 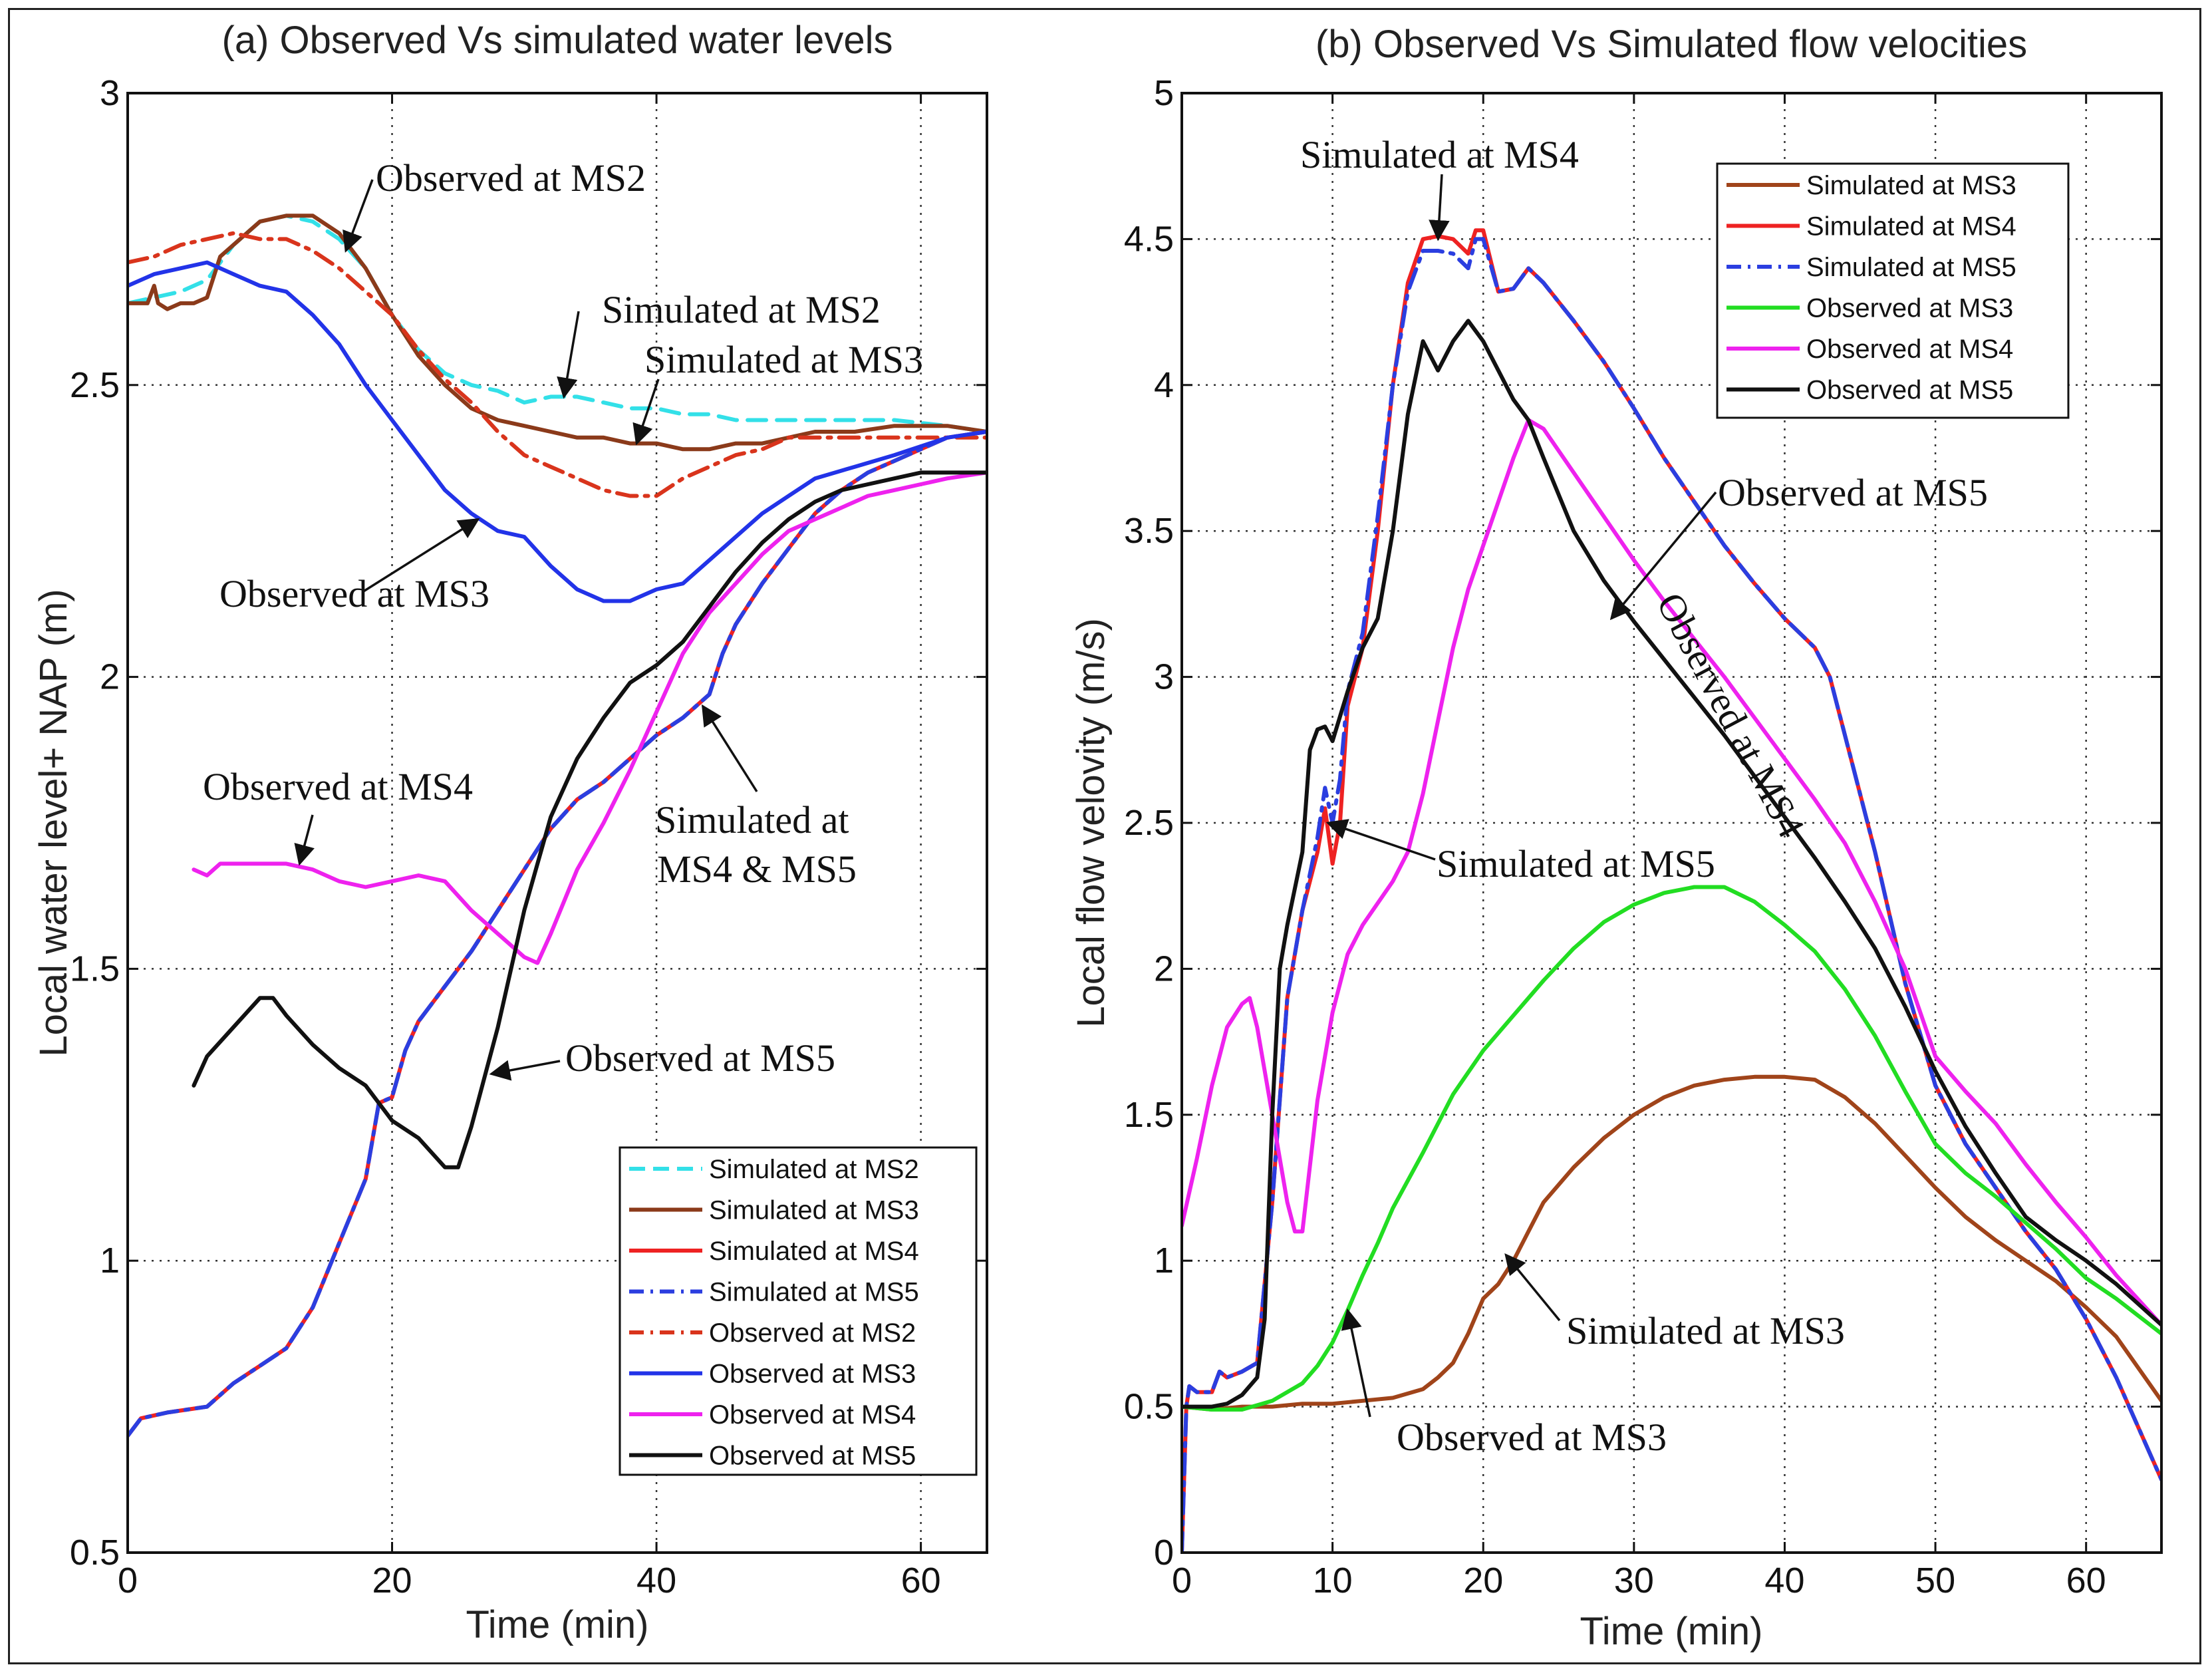 What do you see at coordinates (757, 844) in the screenshot?
I see `annotation: Simulated at MS4 & MS5` at bounding box center [757, 844].